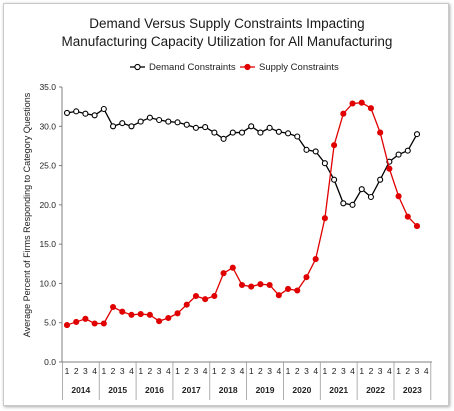  Describe the element at coordinates (137, 67) in the screenshot. I see `legend-demand-marker` at that location.